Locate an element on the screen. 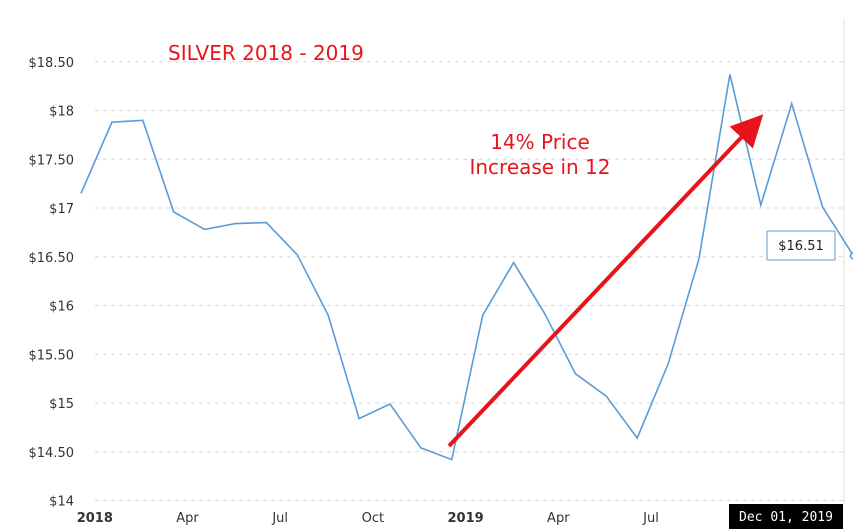 This screenshot has height=529, width=853. chart-title: SILVER 2018 - 2019 is located at coordinates (266, 53).